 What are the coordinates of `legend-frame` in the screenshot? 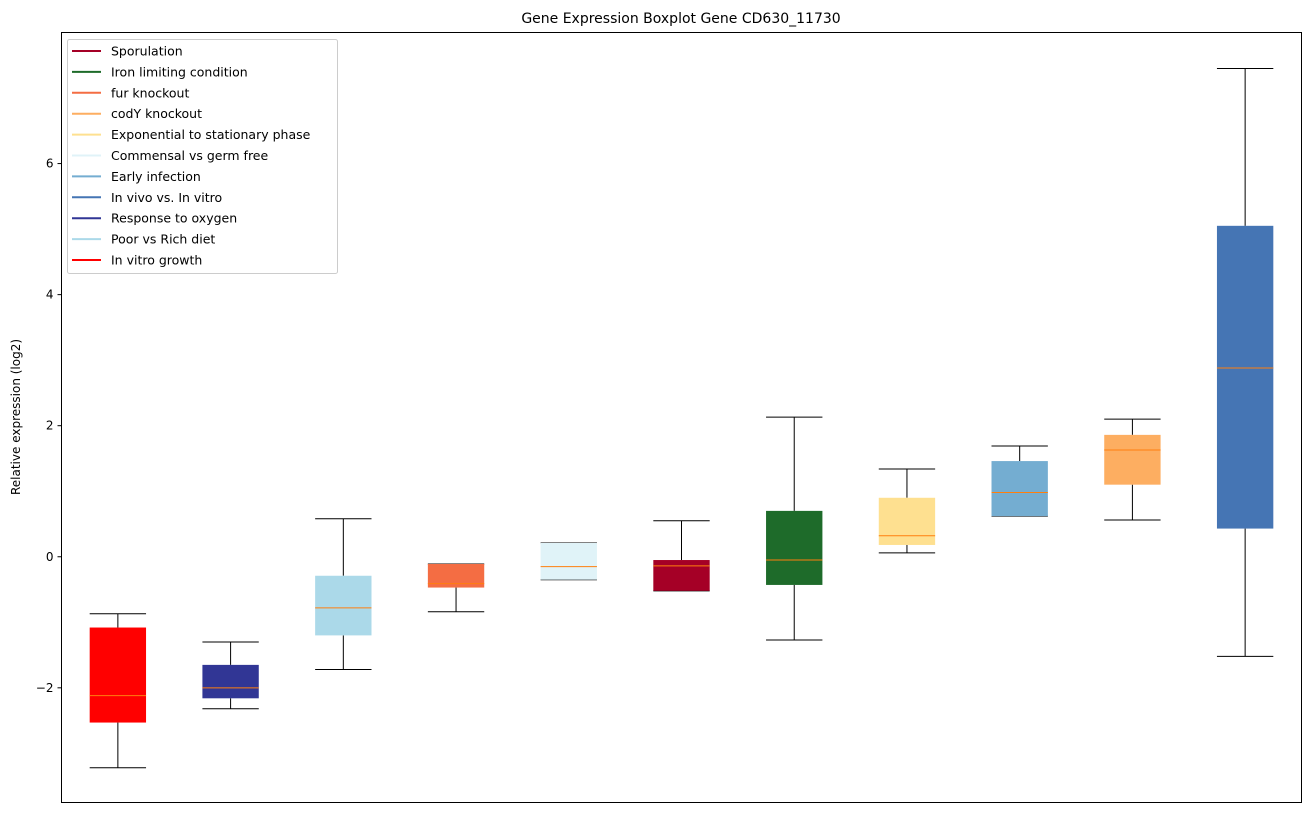 It's located at (202, 156).